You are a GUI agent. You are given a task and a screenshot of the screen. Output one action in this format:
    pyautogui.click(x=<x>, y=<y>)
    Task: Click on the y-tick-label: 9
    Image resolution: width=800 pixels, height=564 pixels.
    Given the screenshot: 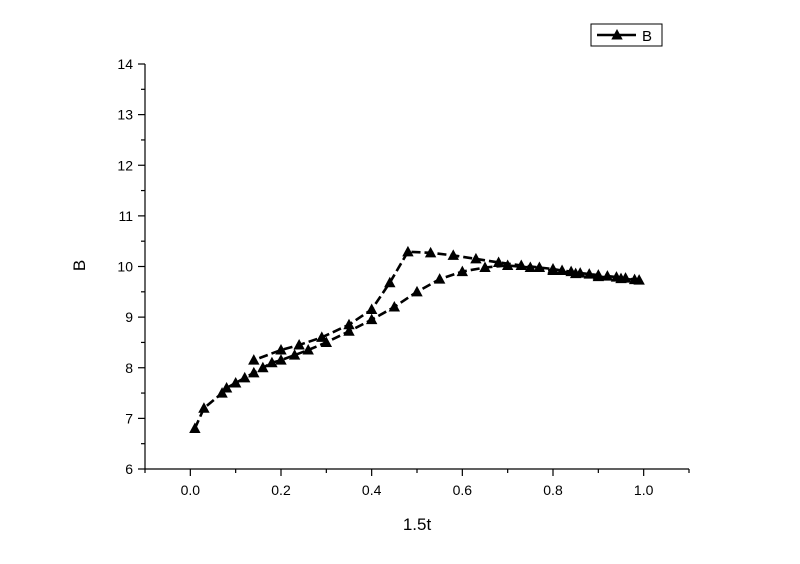 What is the action you would take?
    pyautogui.click(x=129, y=317)
    